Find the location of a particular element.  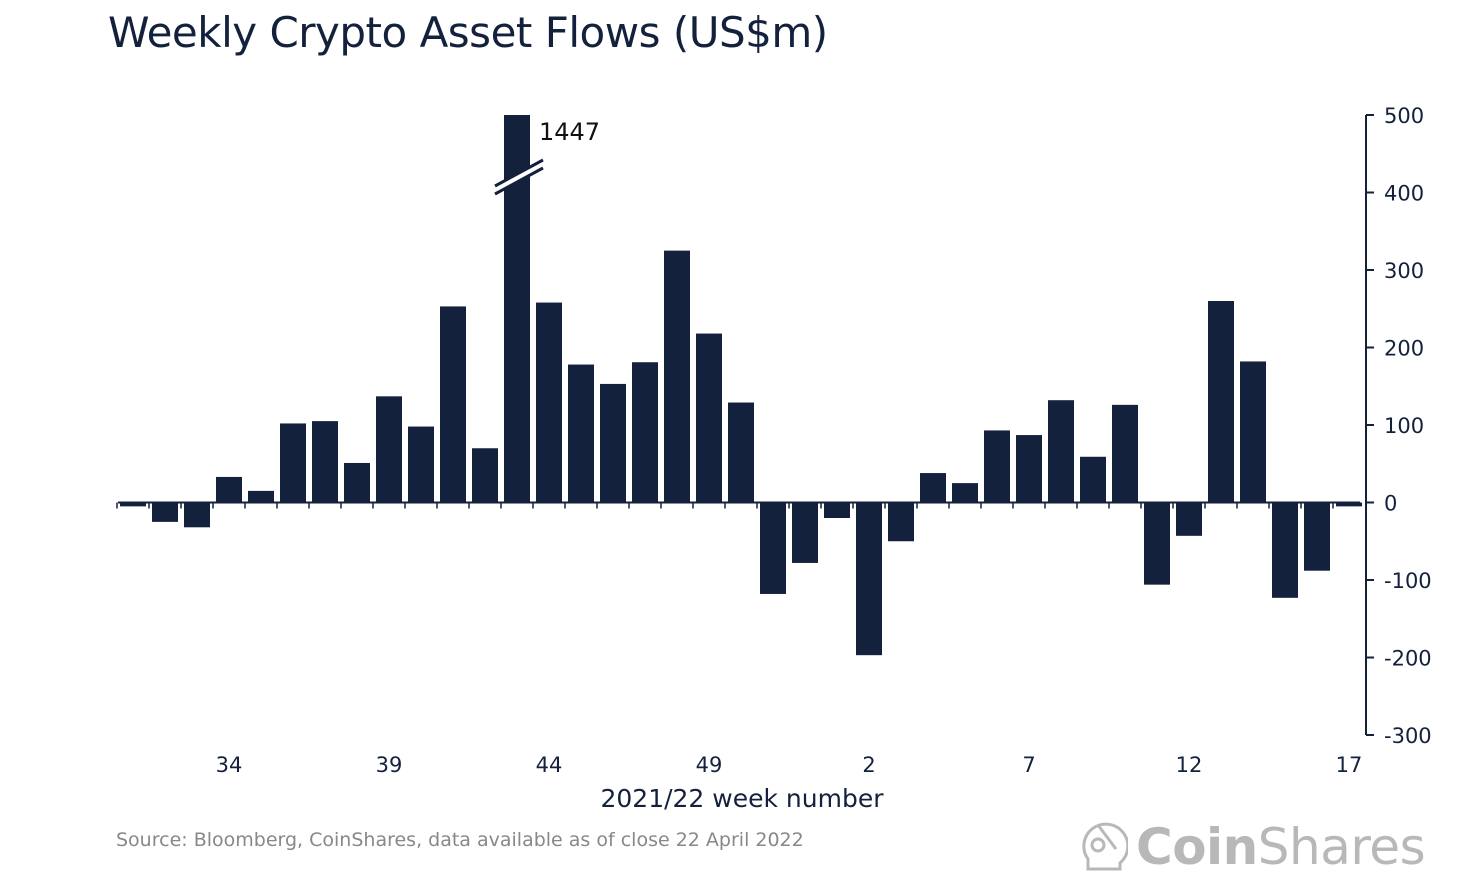

y-tick-label: 200 is located at coordinates (1404, 349).